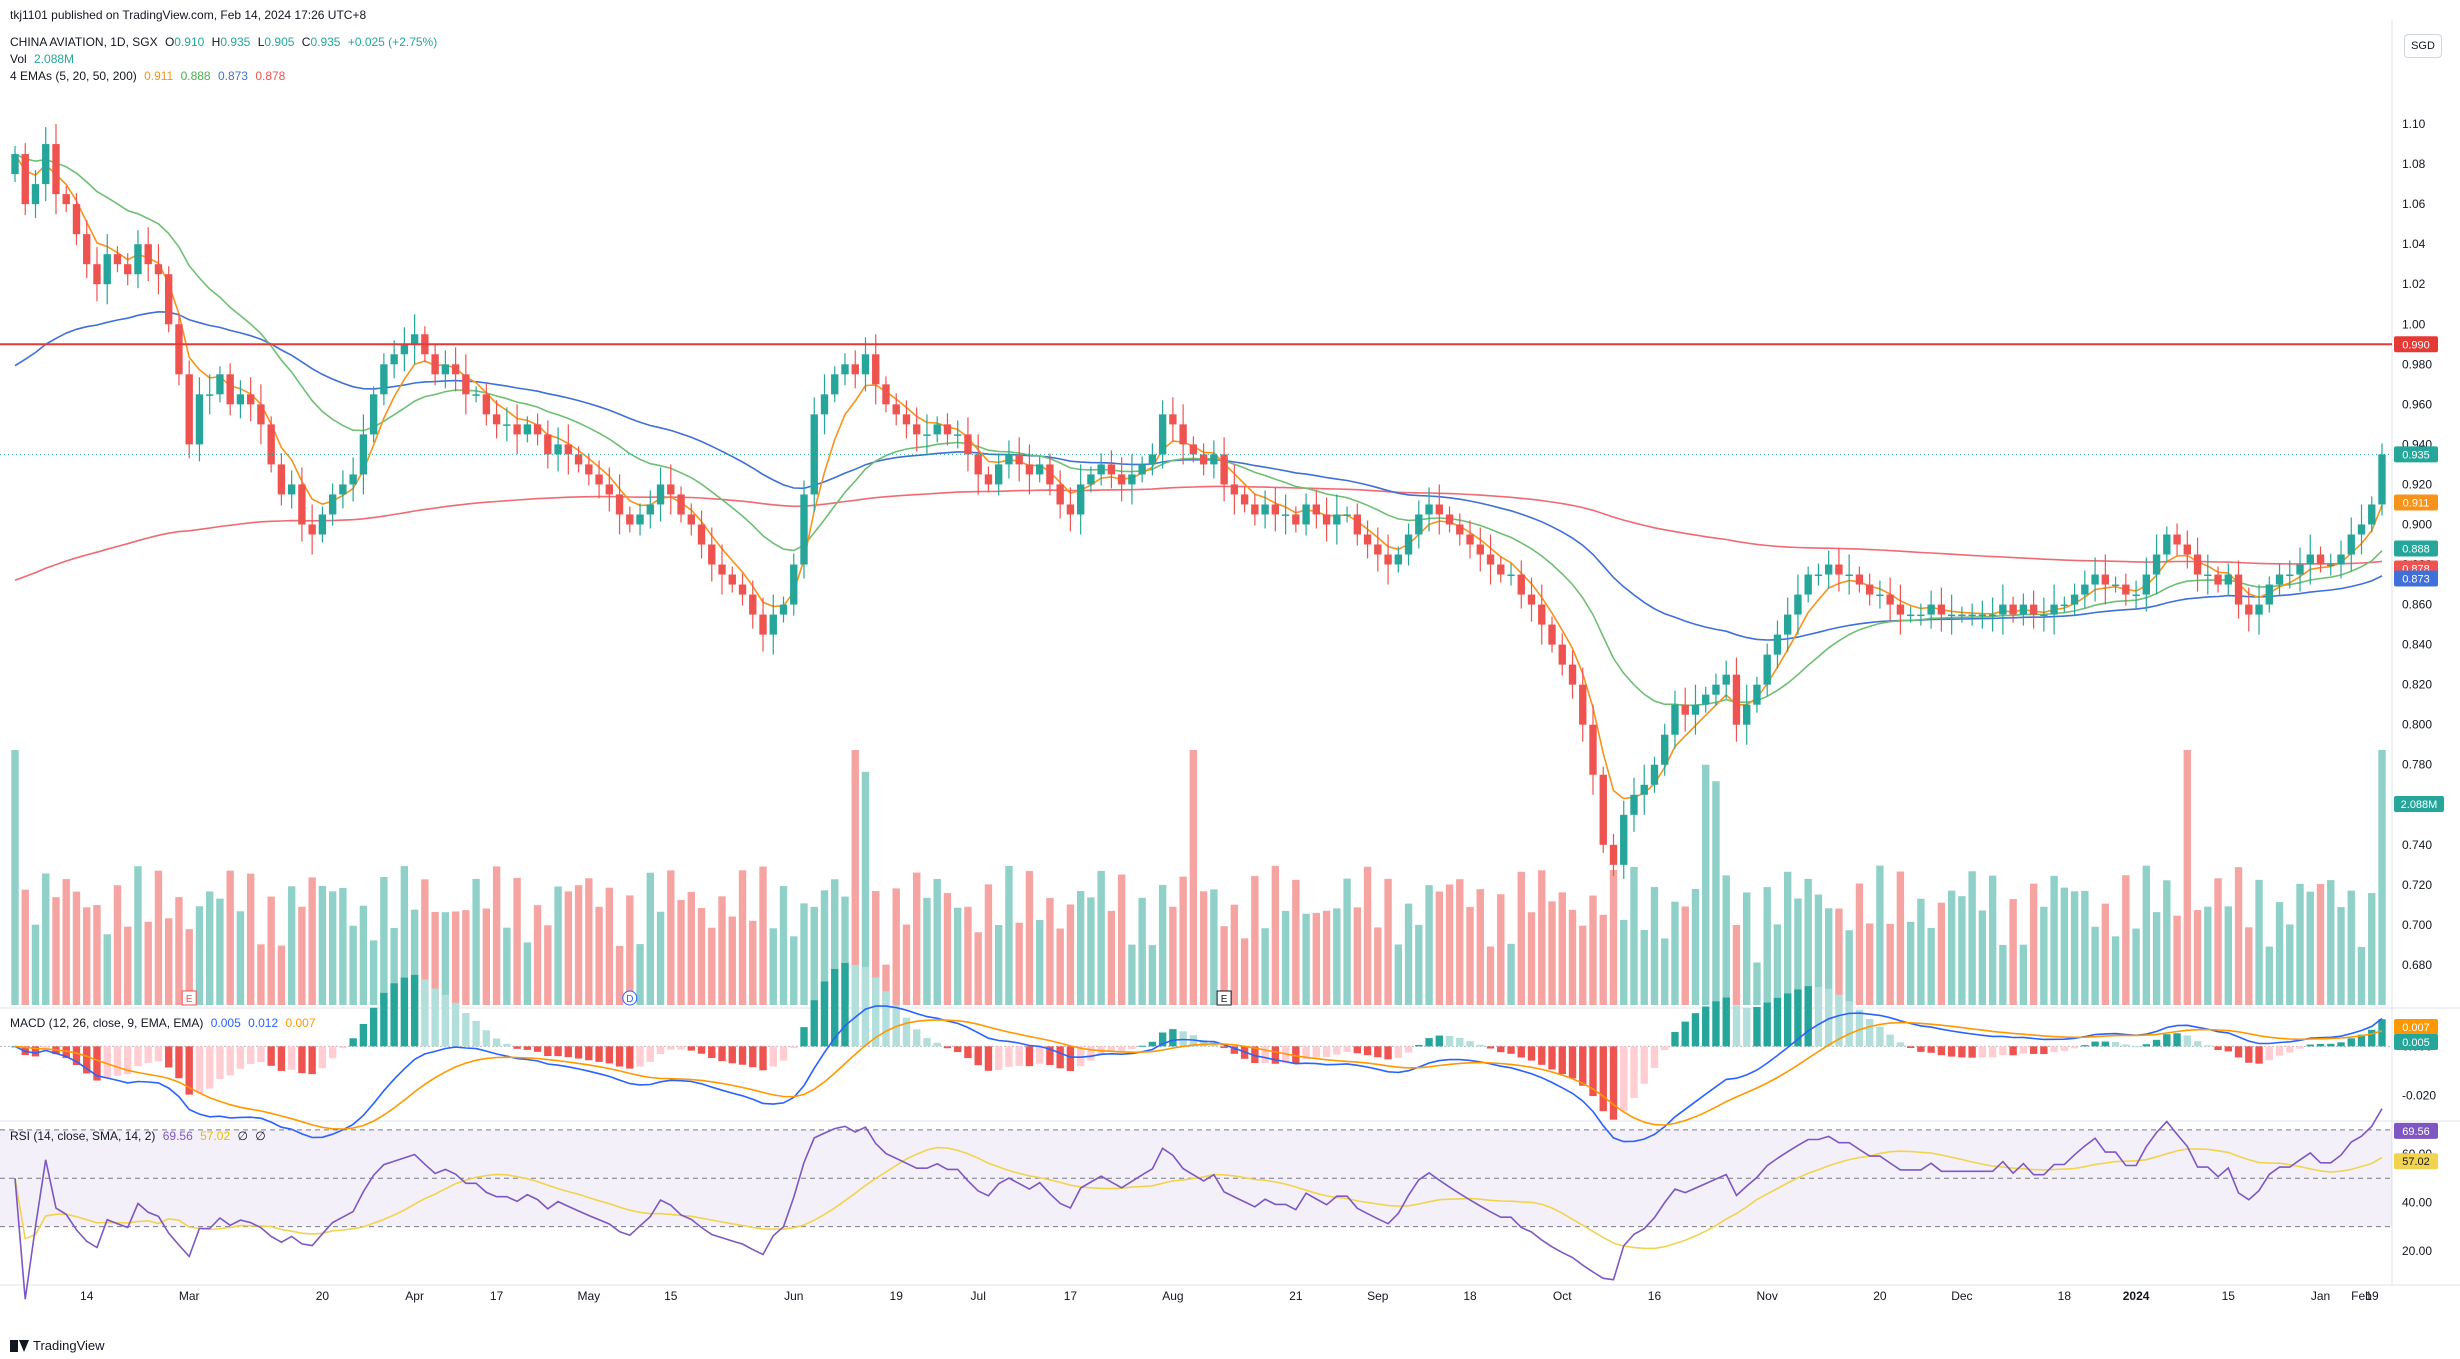 Image resolution: width=2460 pixels, height=1359 pixels. What do you see at coordinates (184, 42) in the screenshot?
I see `ohlc-open: O0.910` at bounding box center [184, 42].